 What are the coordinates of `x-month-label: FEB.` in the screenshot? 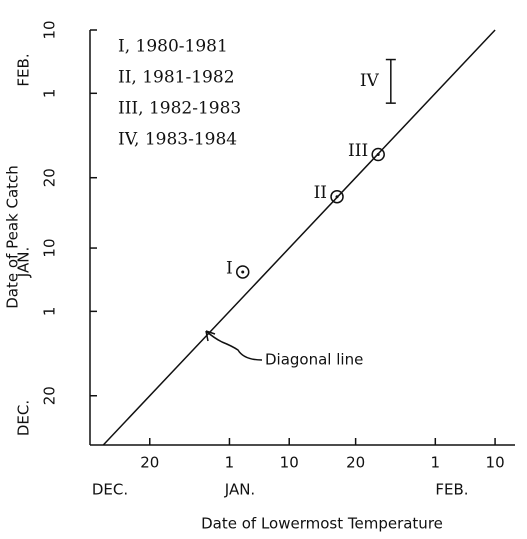 It's located at (451, 490).